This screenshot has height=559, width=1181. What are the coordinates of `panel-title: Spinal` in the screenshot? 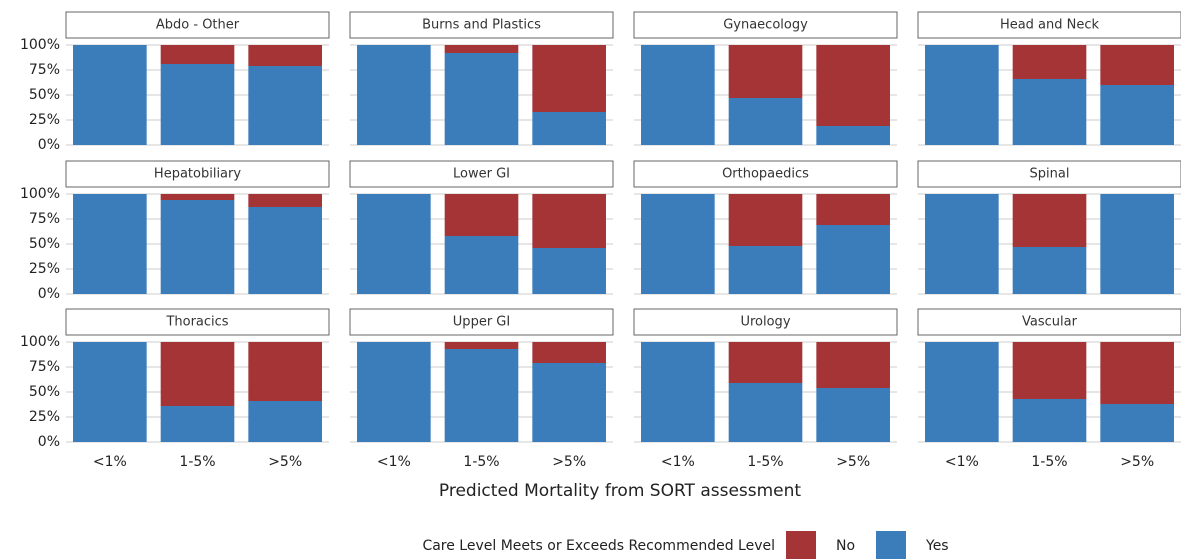 It's located at (1050, 174).